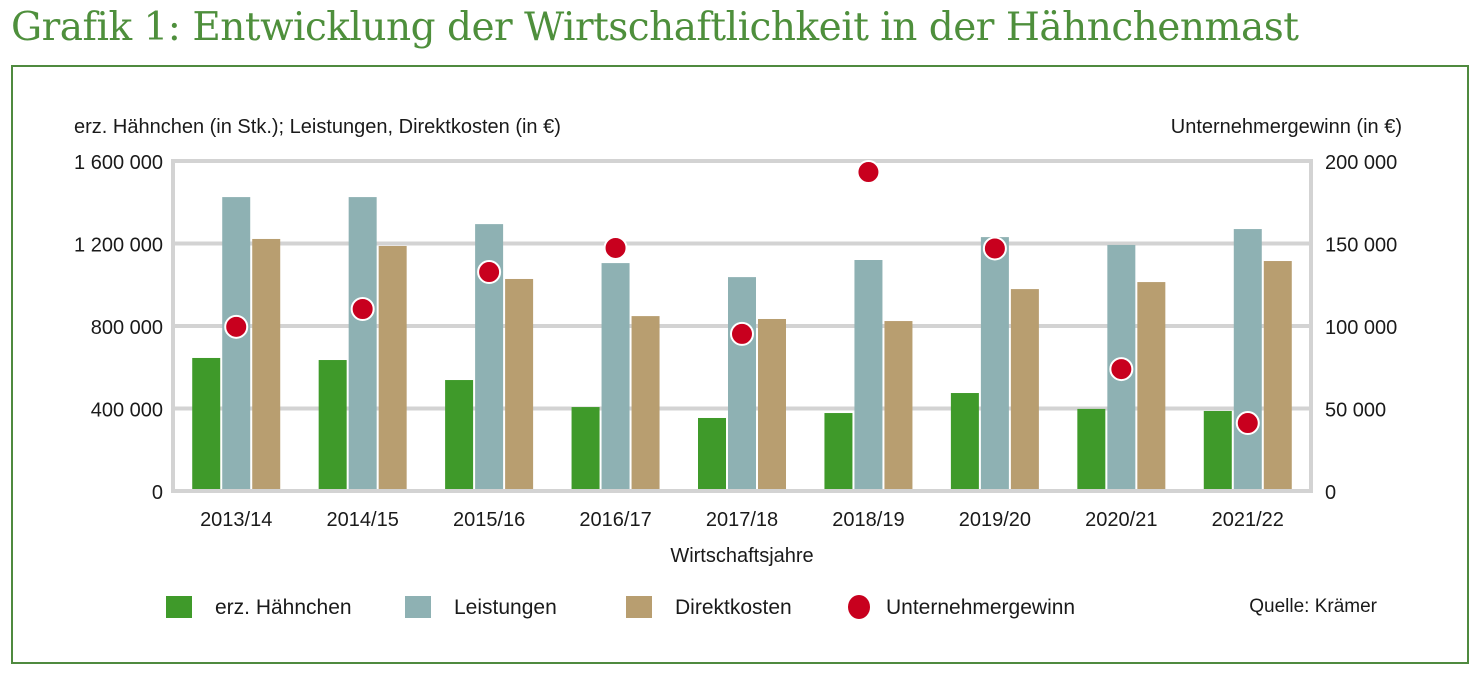  Describe the element at coordinates (1286, 127) in the screenshot. I see `y-axis-right-label: Unternehmergewinn (in €)` at that location.